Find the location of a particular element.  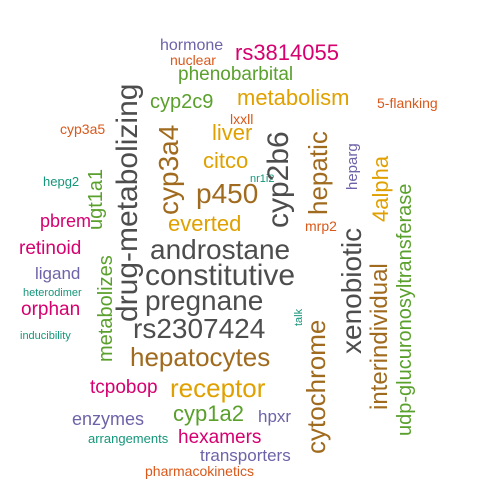

word-4alpha: 4alpha is located at coordinates (380, 188).